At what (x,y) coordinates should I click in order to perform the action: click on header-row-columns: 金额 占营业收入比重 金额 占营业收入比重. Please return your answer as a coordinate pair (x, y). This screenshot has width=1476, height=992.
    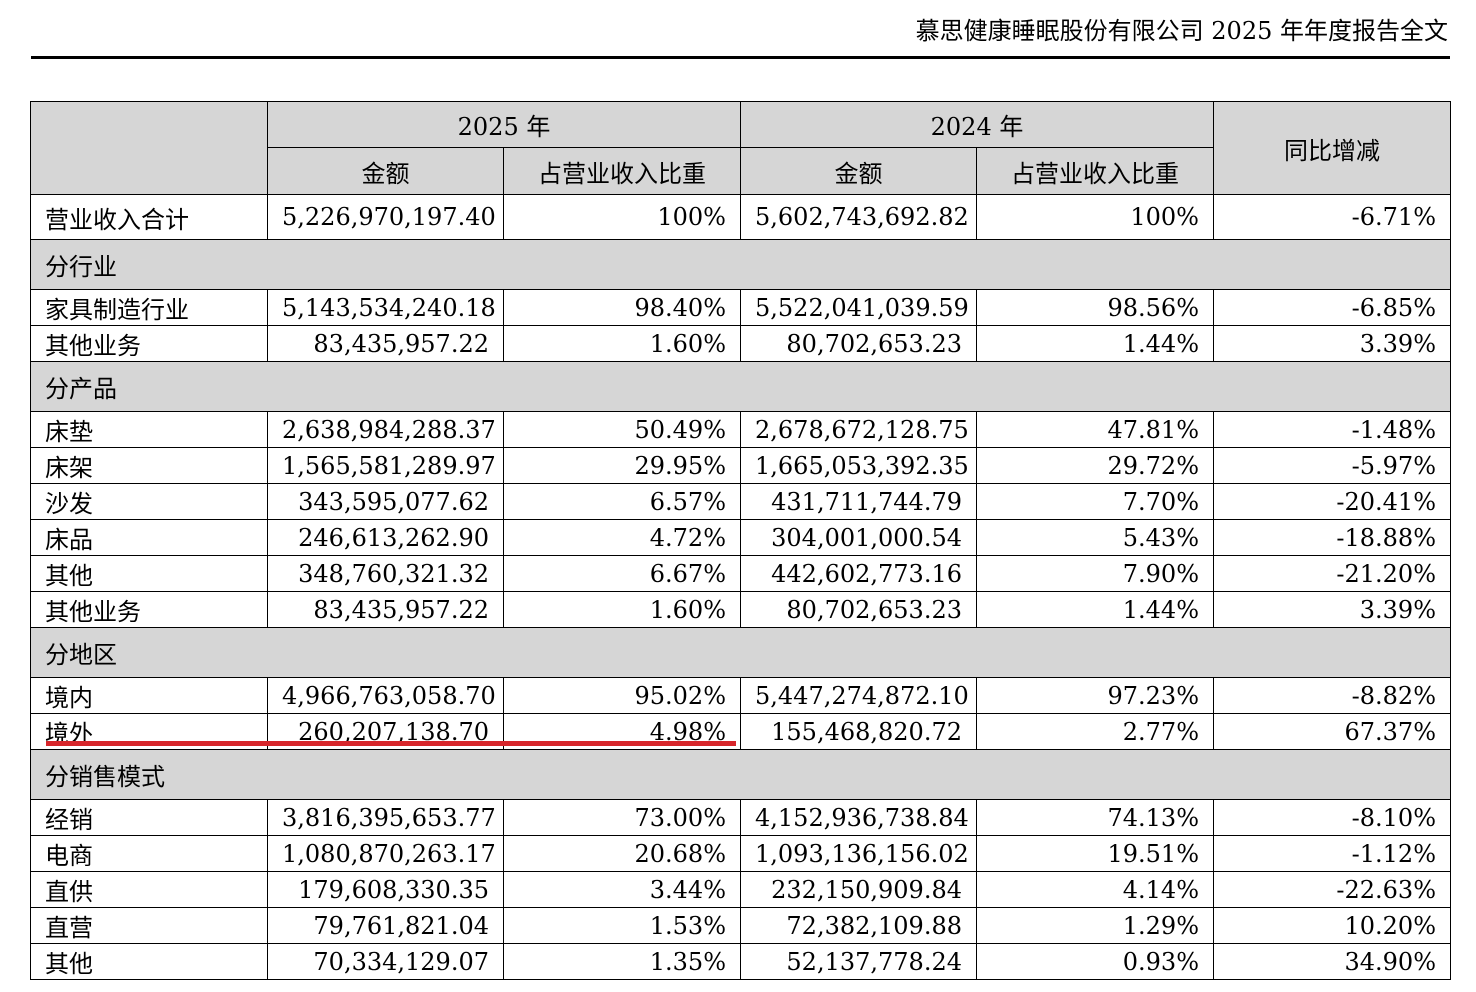
    Looking at the image, I should click on (741, 171).